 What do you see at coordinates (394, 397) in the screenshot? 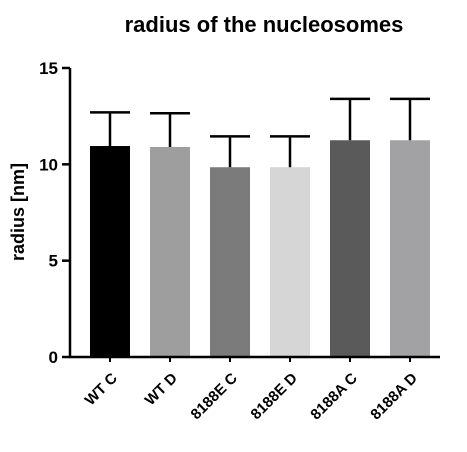
I see `x-tick-label-8188a-d: 8188A D` at bounding box center [394, 397].